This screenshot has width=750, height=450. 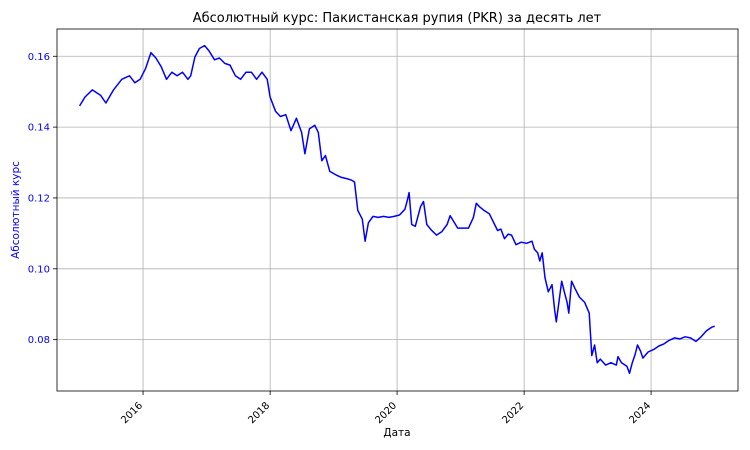 I want to click on y-tick-label: 0.10, so click(x=39, y=269).